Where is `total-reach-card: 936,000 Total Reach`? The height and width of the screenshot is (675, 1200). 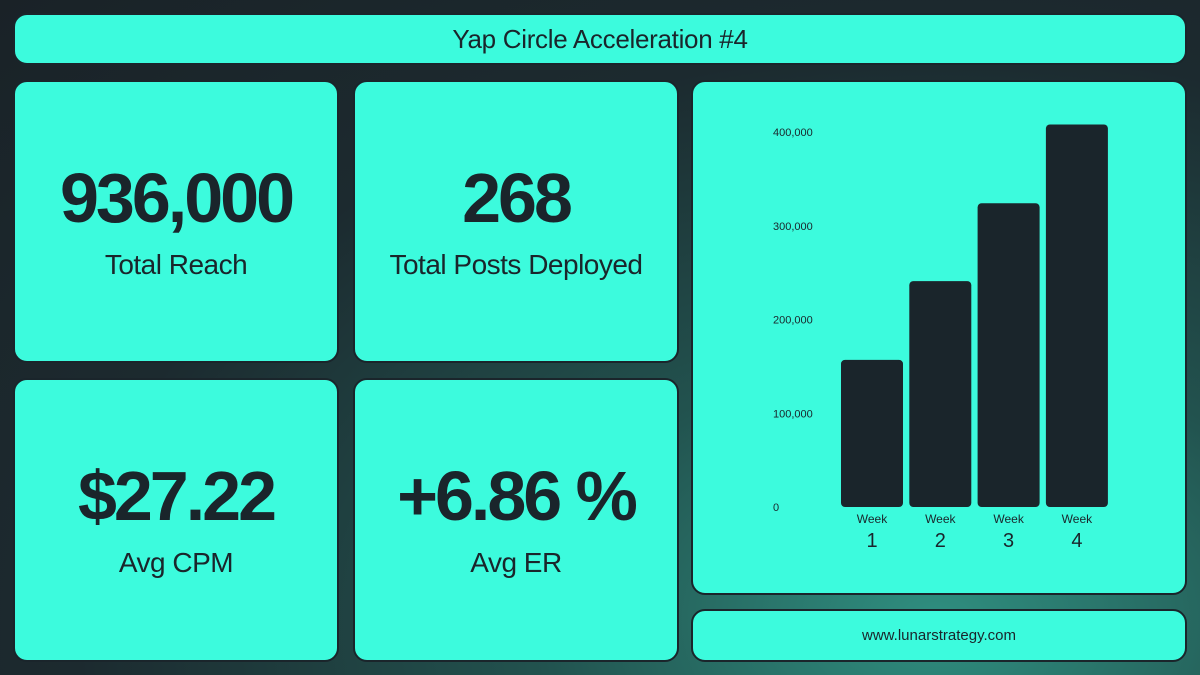
total-reach-card: 936,000 Total Reach is located at coordinates (176, 221).